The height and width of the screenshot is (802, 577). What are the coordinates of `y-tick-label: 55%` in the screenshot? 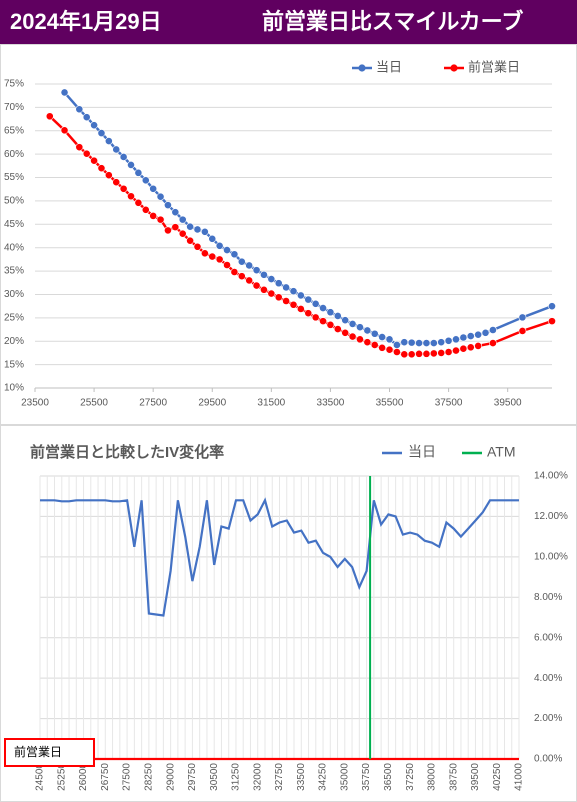 It's located at (14, 177).